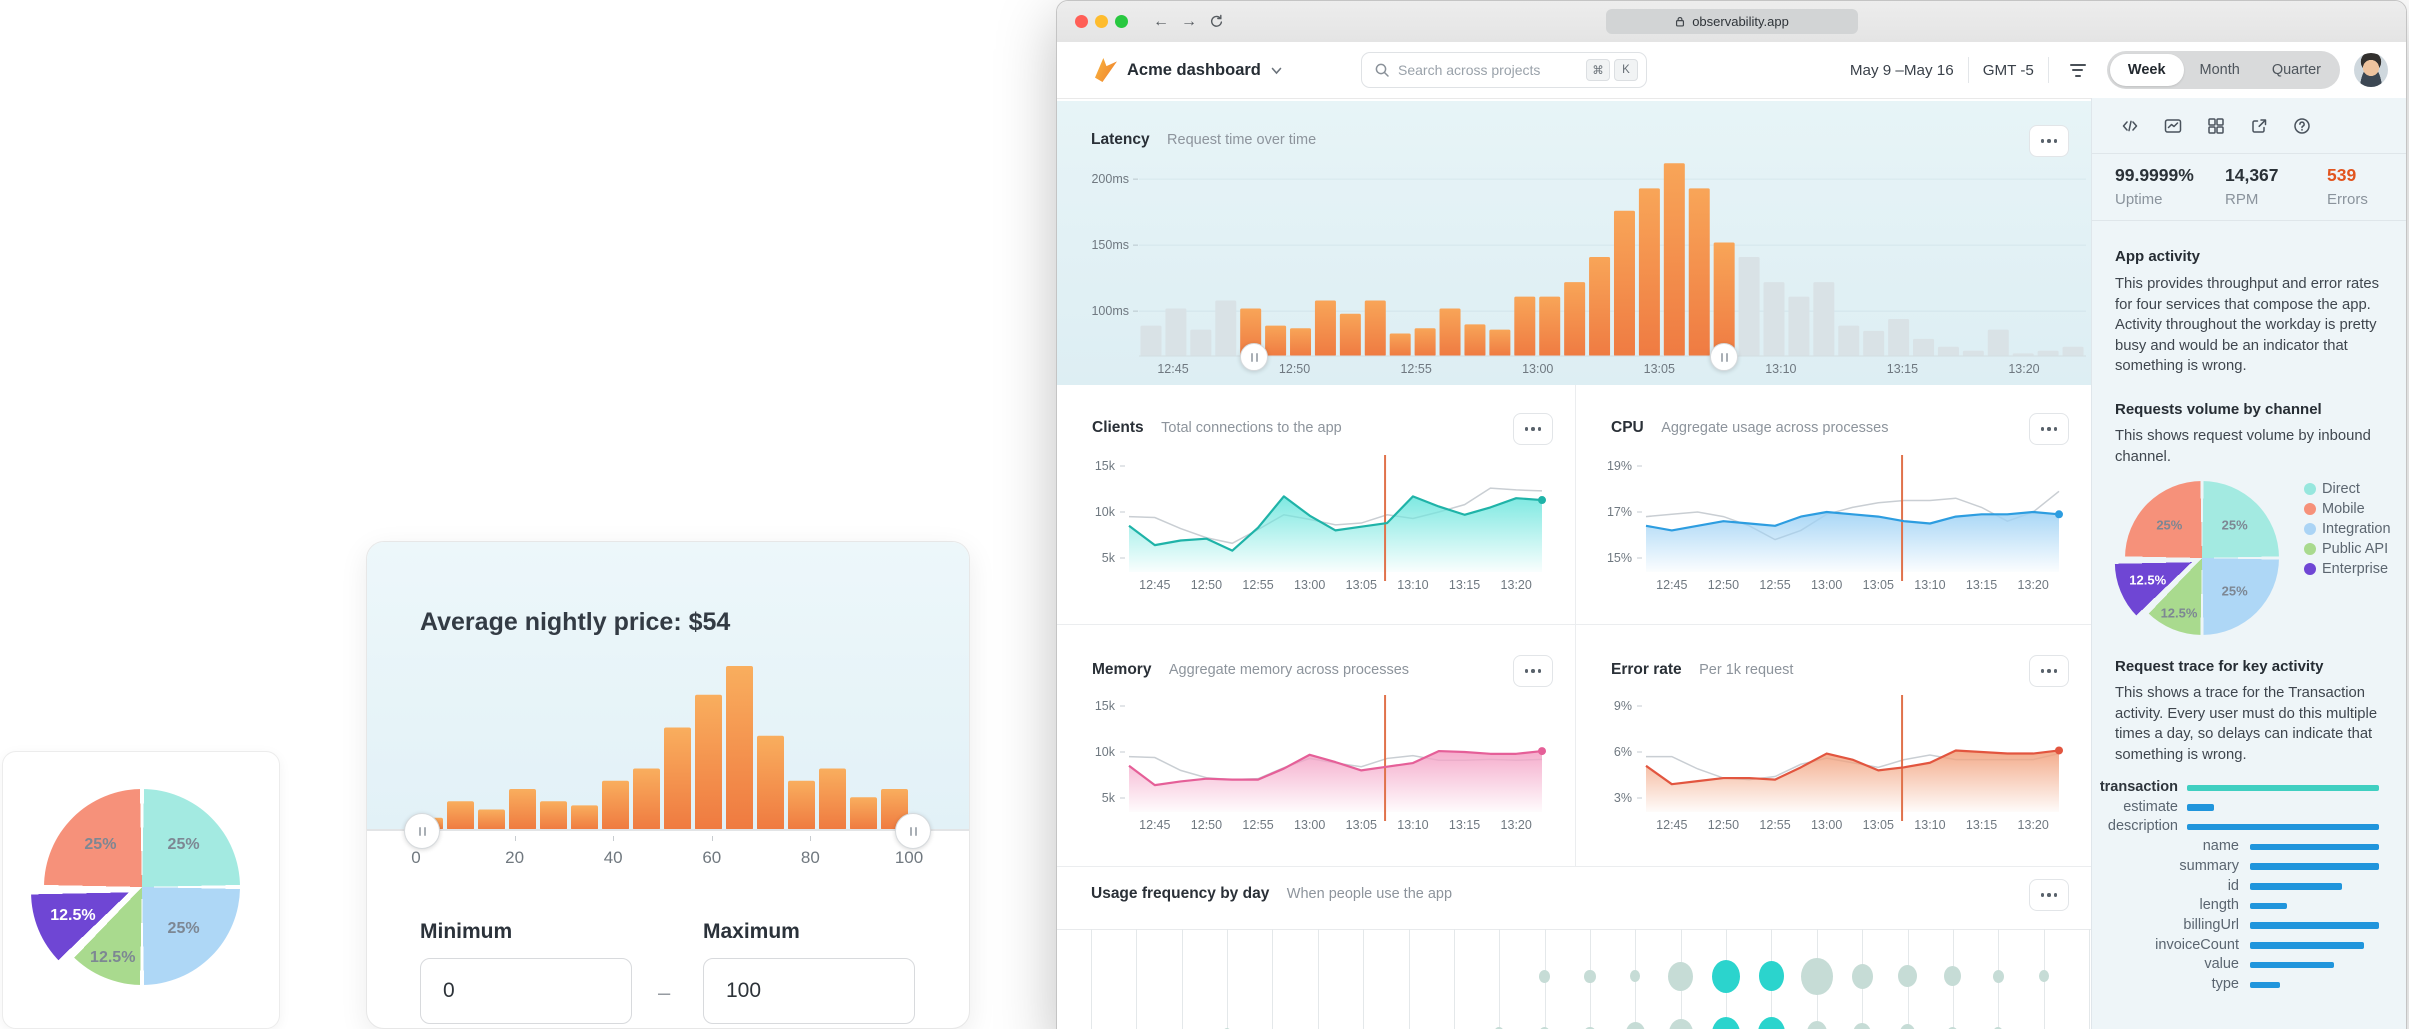 The width and height of the screenshot is (2409, 1029). I want to click on search-input: Search across projects ⌘ K, so click(1504, 70).